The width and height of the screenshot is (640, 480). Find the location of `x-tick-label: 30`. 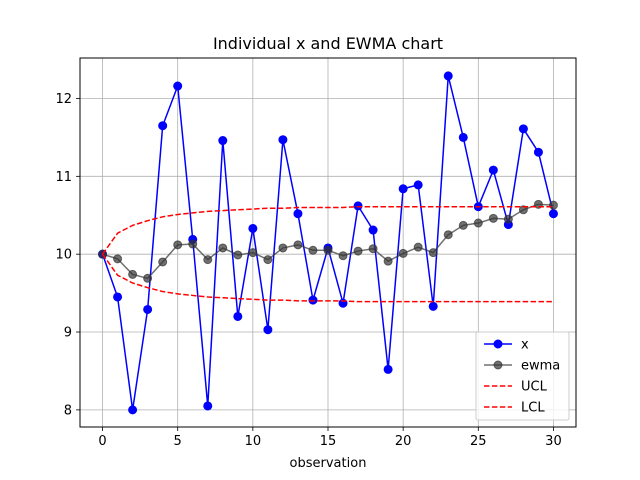

x-tick-label: 30 is located at coordinates (553, 441).